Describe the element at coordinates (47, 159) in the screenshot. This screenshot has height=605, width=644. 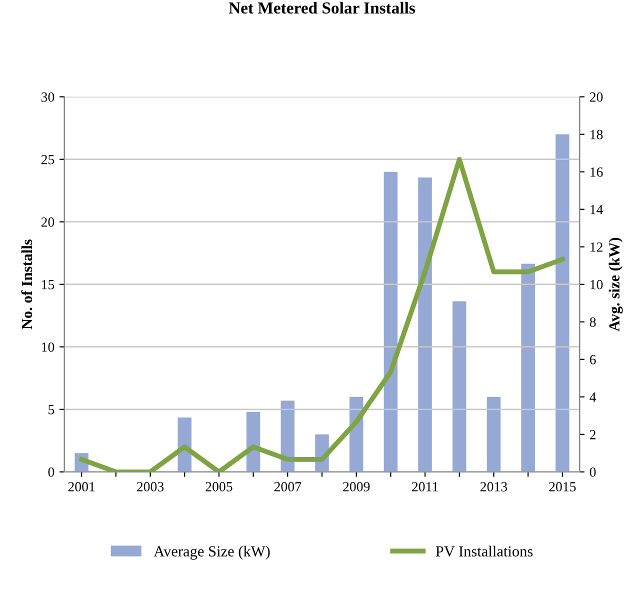
I see `y-tick-label: 25` at that location.